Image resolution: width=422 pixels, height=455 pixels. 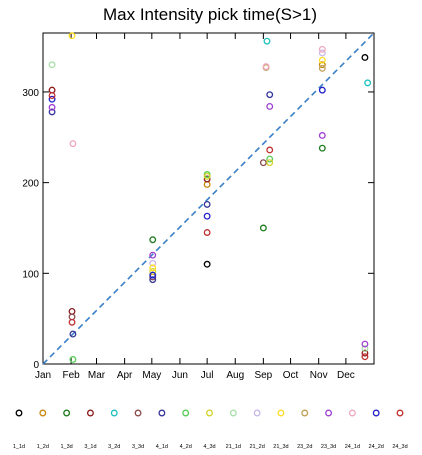 I want to click on y-tick-label: 300, so click(x=30, y=93).